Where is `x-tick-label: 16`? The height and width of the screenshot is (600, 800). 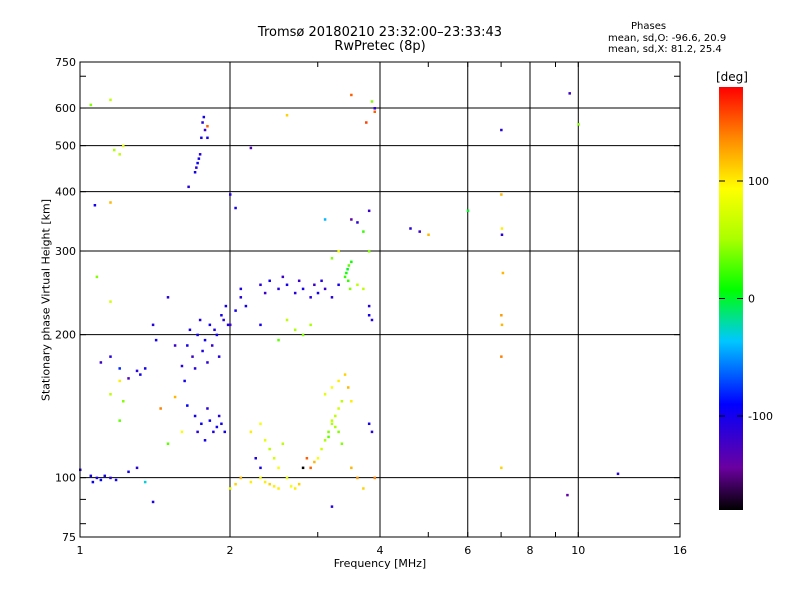
x-tick-label: 16 is located at coordinates (680, 550).